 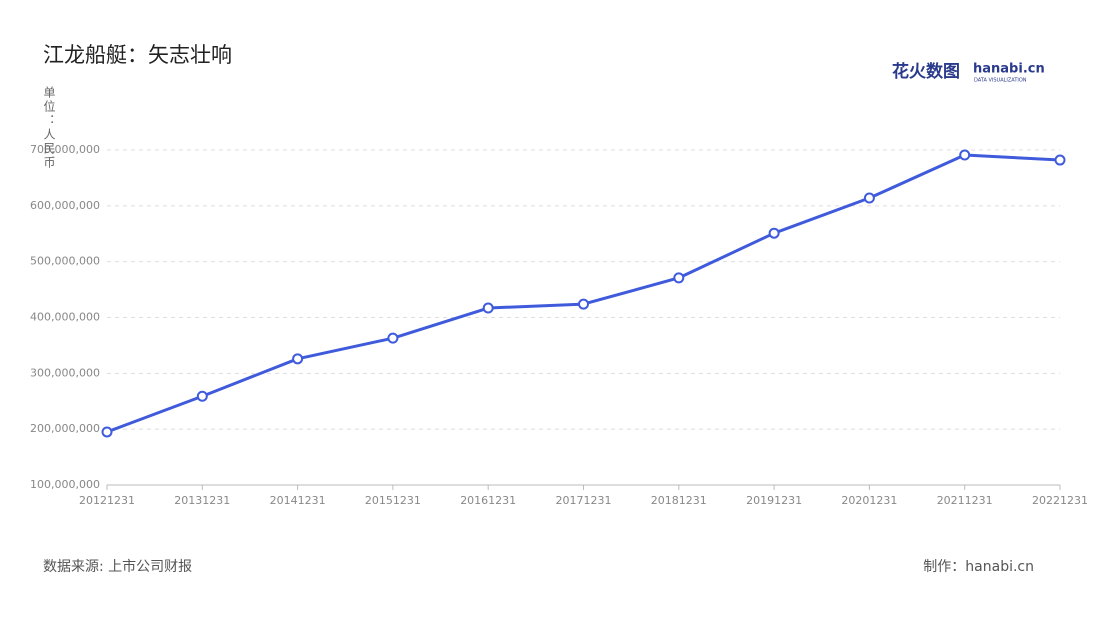 What do you see at coordinates (869, 500) in the screenshot?
I see `x-tick-label: 20201231` at bounding box center [869, 500].